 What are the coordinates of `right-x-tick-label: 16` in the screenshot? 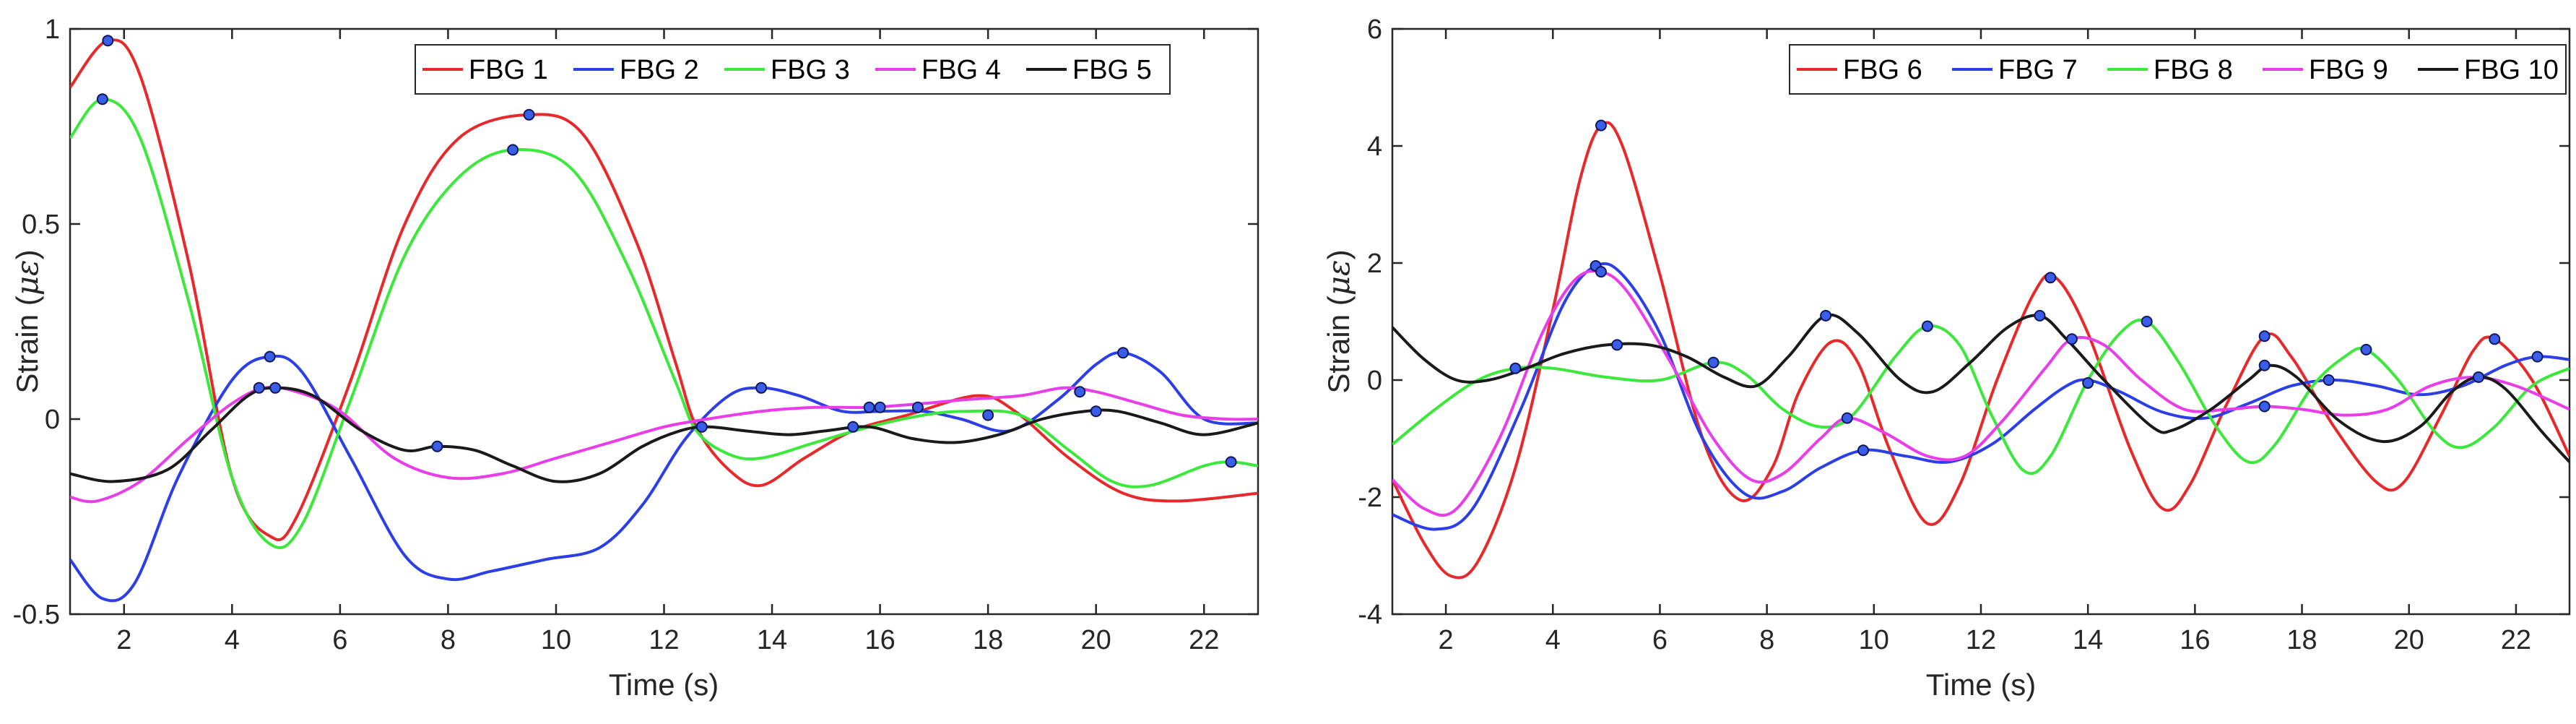 It's located at (2195, 640).